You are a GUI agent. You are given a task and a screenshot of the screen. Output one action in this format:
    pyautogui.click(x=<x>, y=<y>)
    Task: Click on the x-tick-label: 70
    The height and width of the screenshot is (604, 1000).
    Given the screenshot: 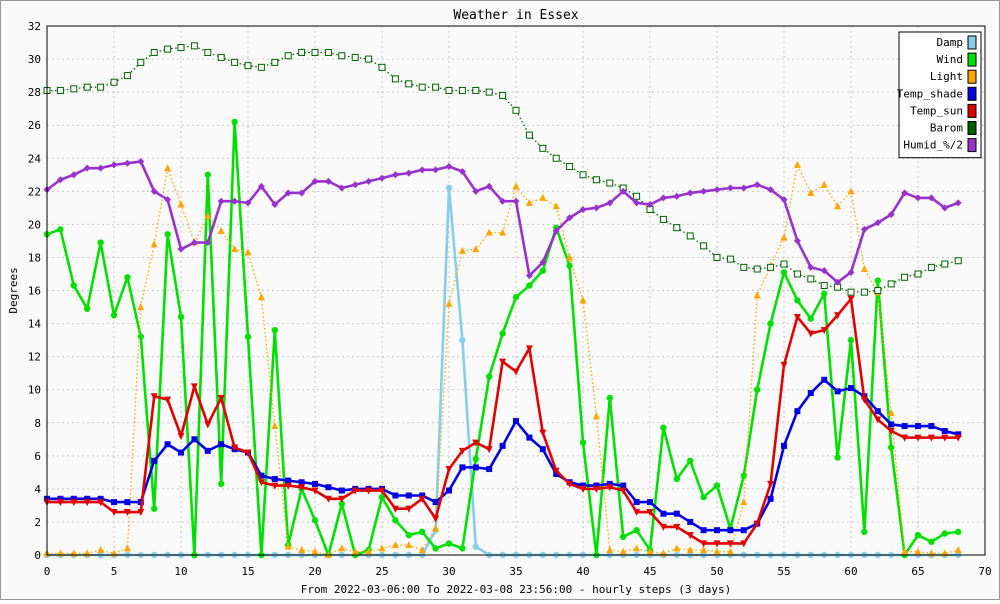 What is the action you would take?
    pyautogui.click(x=984, y=571)
    